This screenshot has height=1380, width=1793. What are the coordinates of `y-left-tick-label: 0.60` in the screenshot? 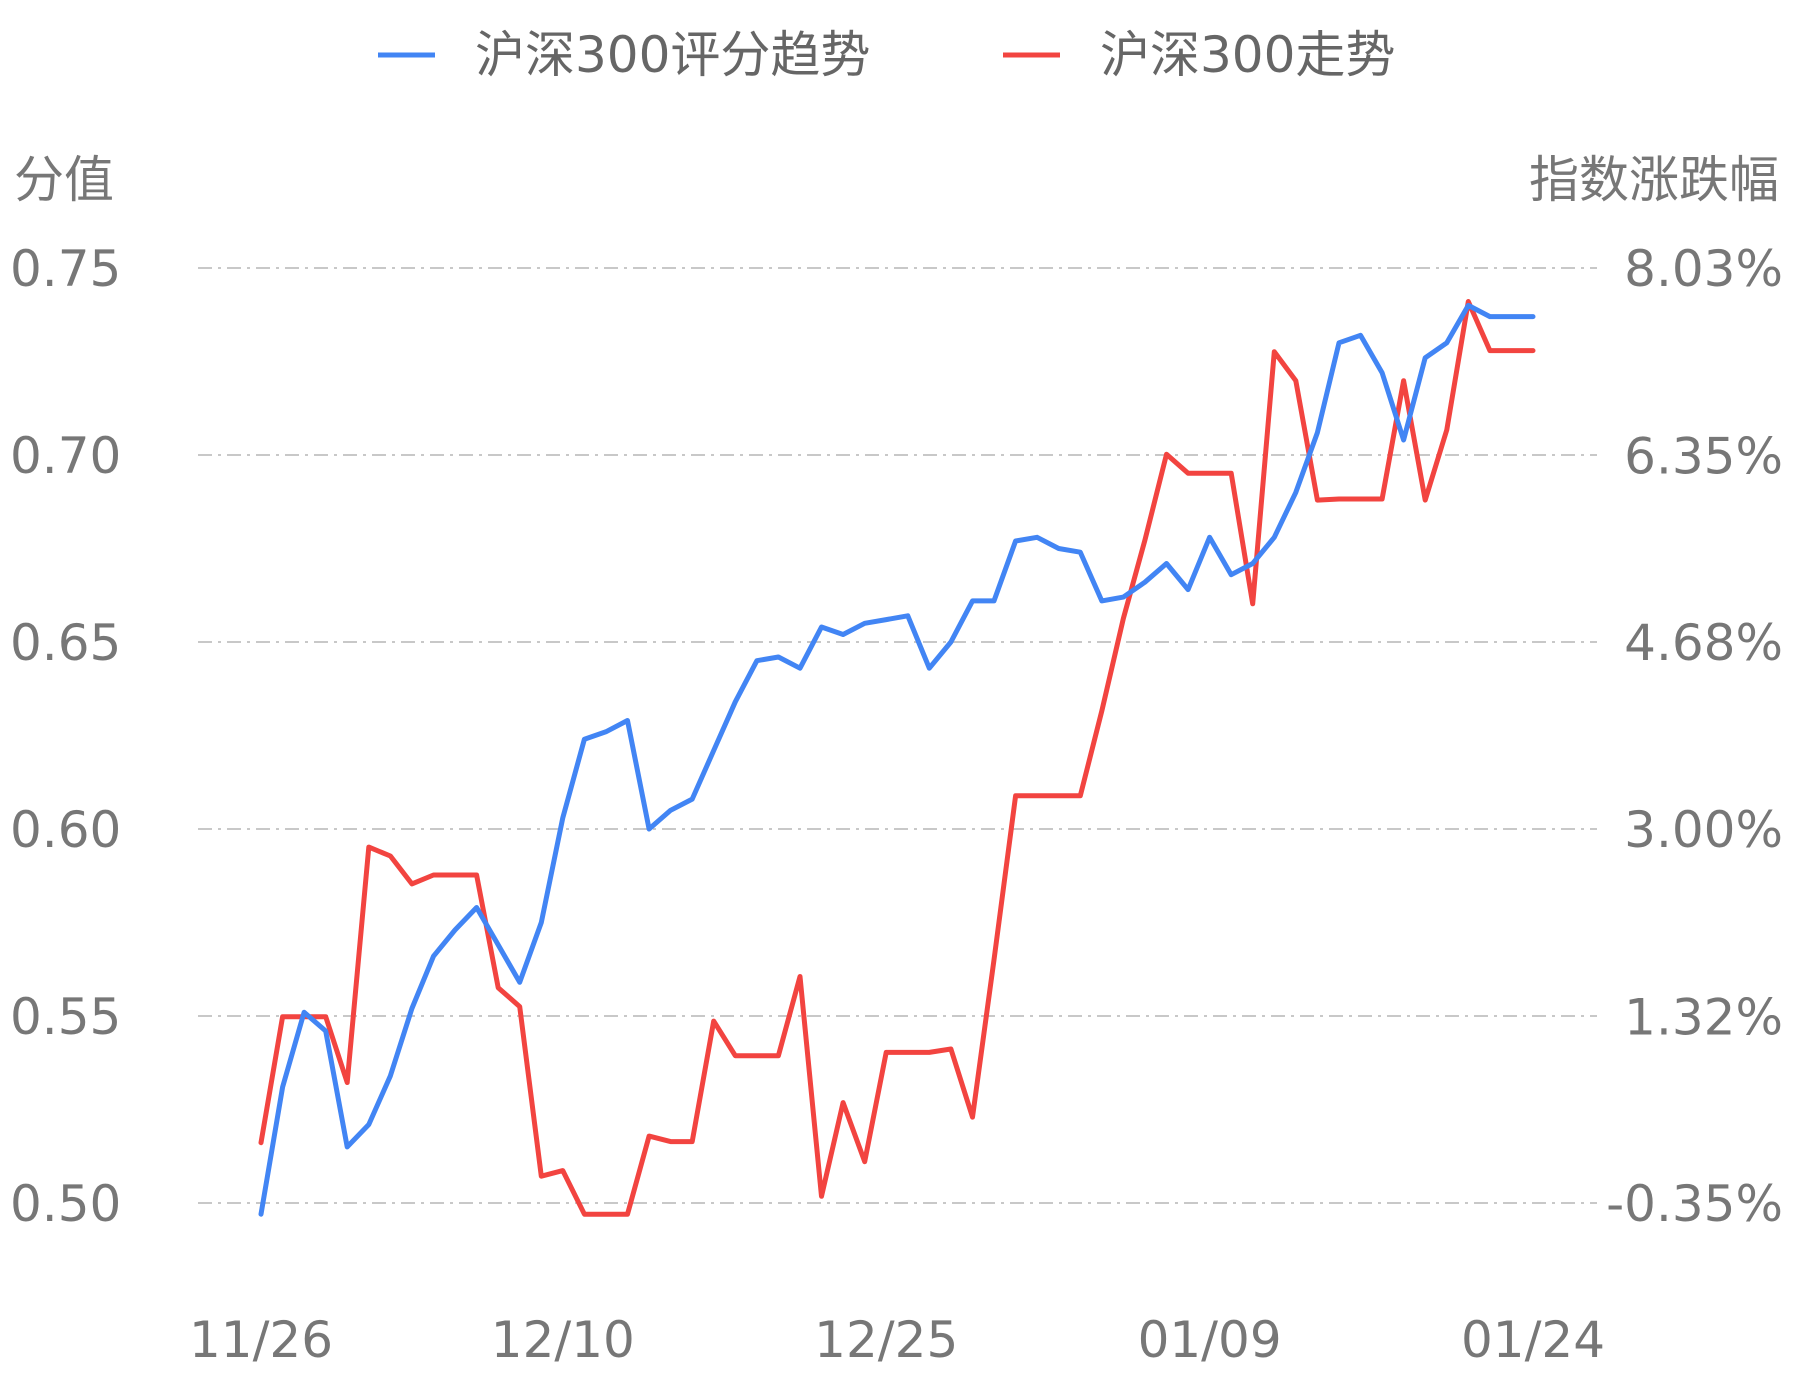 It's located at (65, 830).